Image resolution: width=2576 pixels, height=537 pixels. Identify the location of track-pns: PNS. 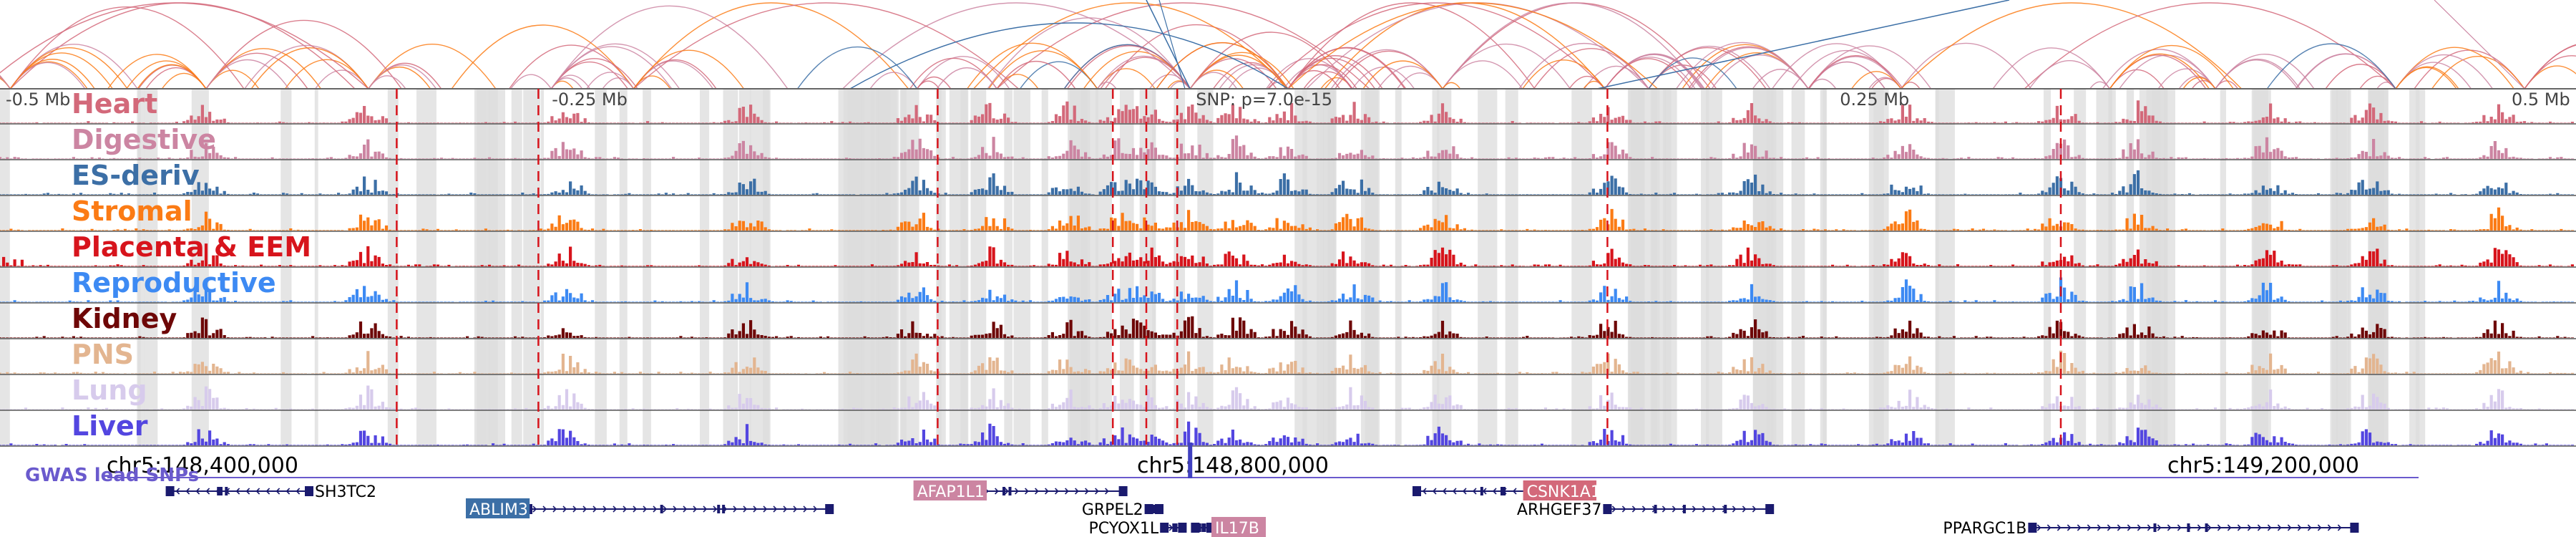
(1288, 357).